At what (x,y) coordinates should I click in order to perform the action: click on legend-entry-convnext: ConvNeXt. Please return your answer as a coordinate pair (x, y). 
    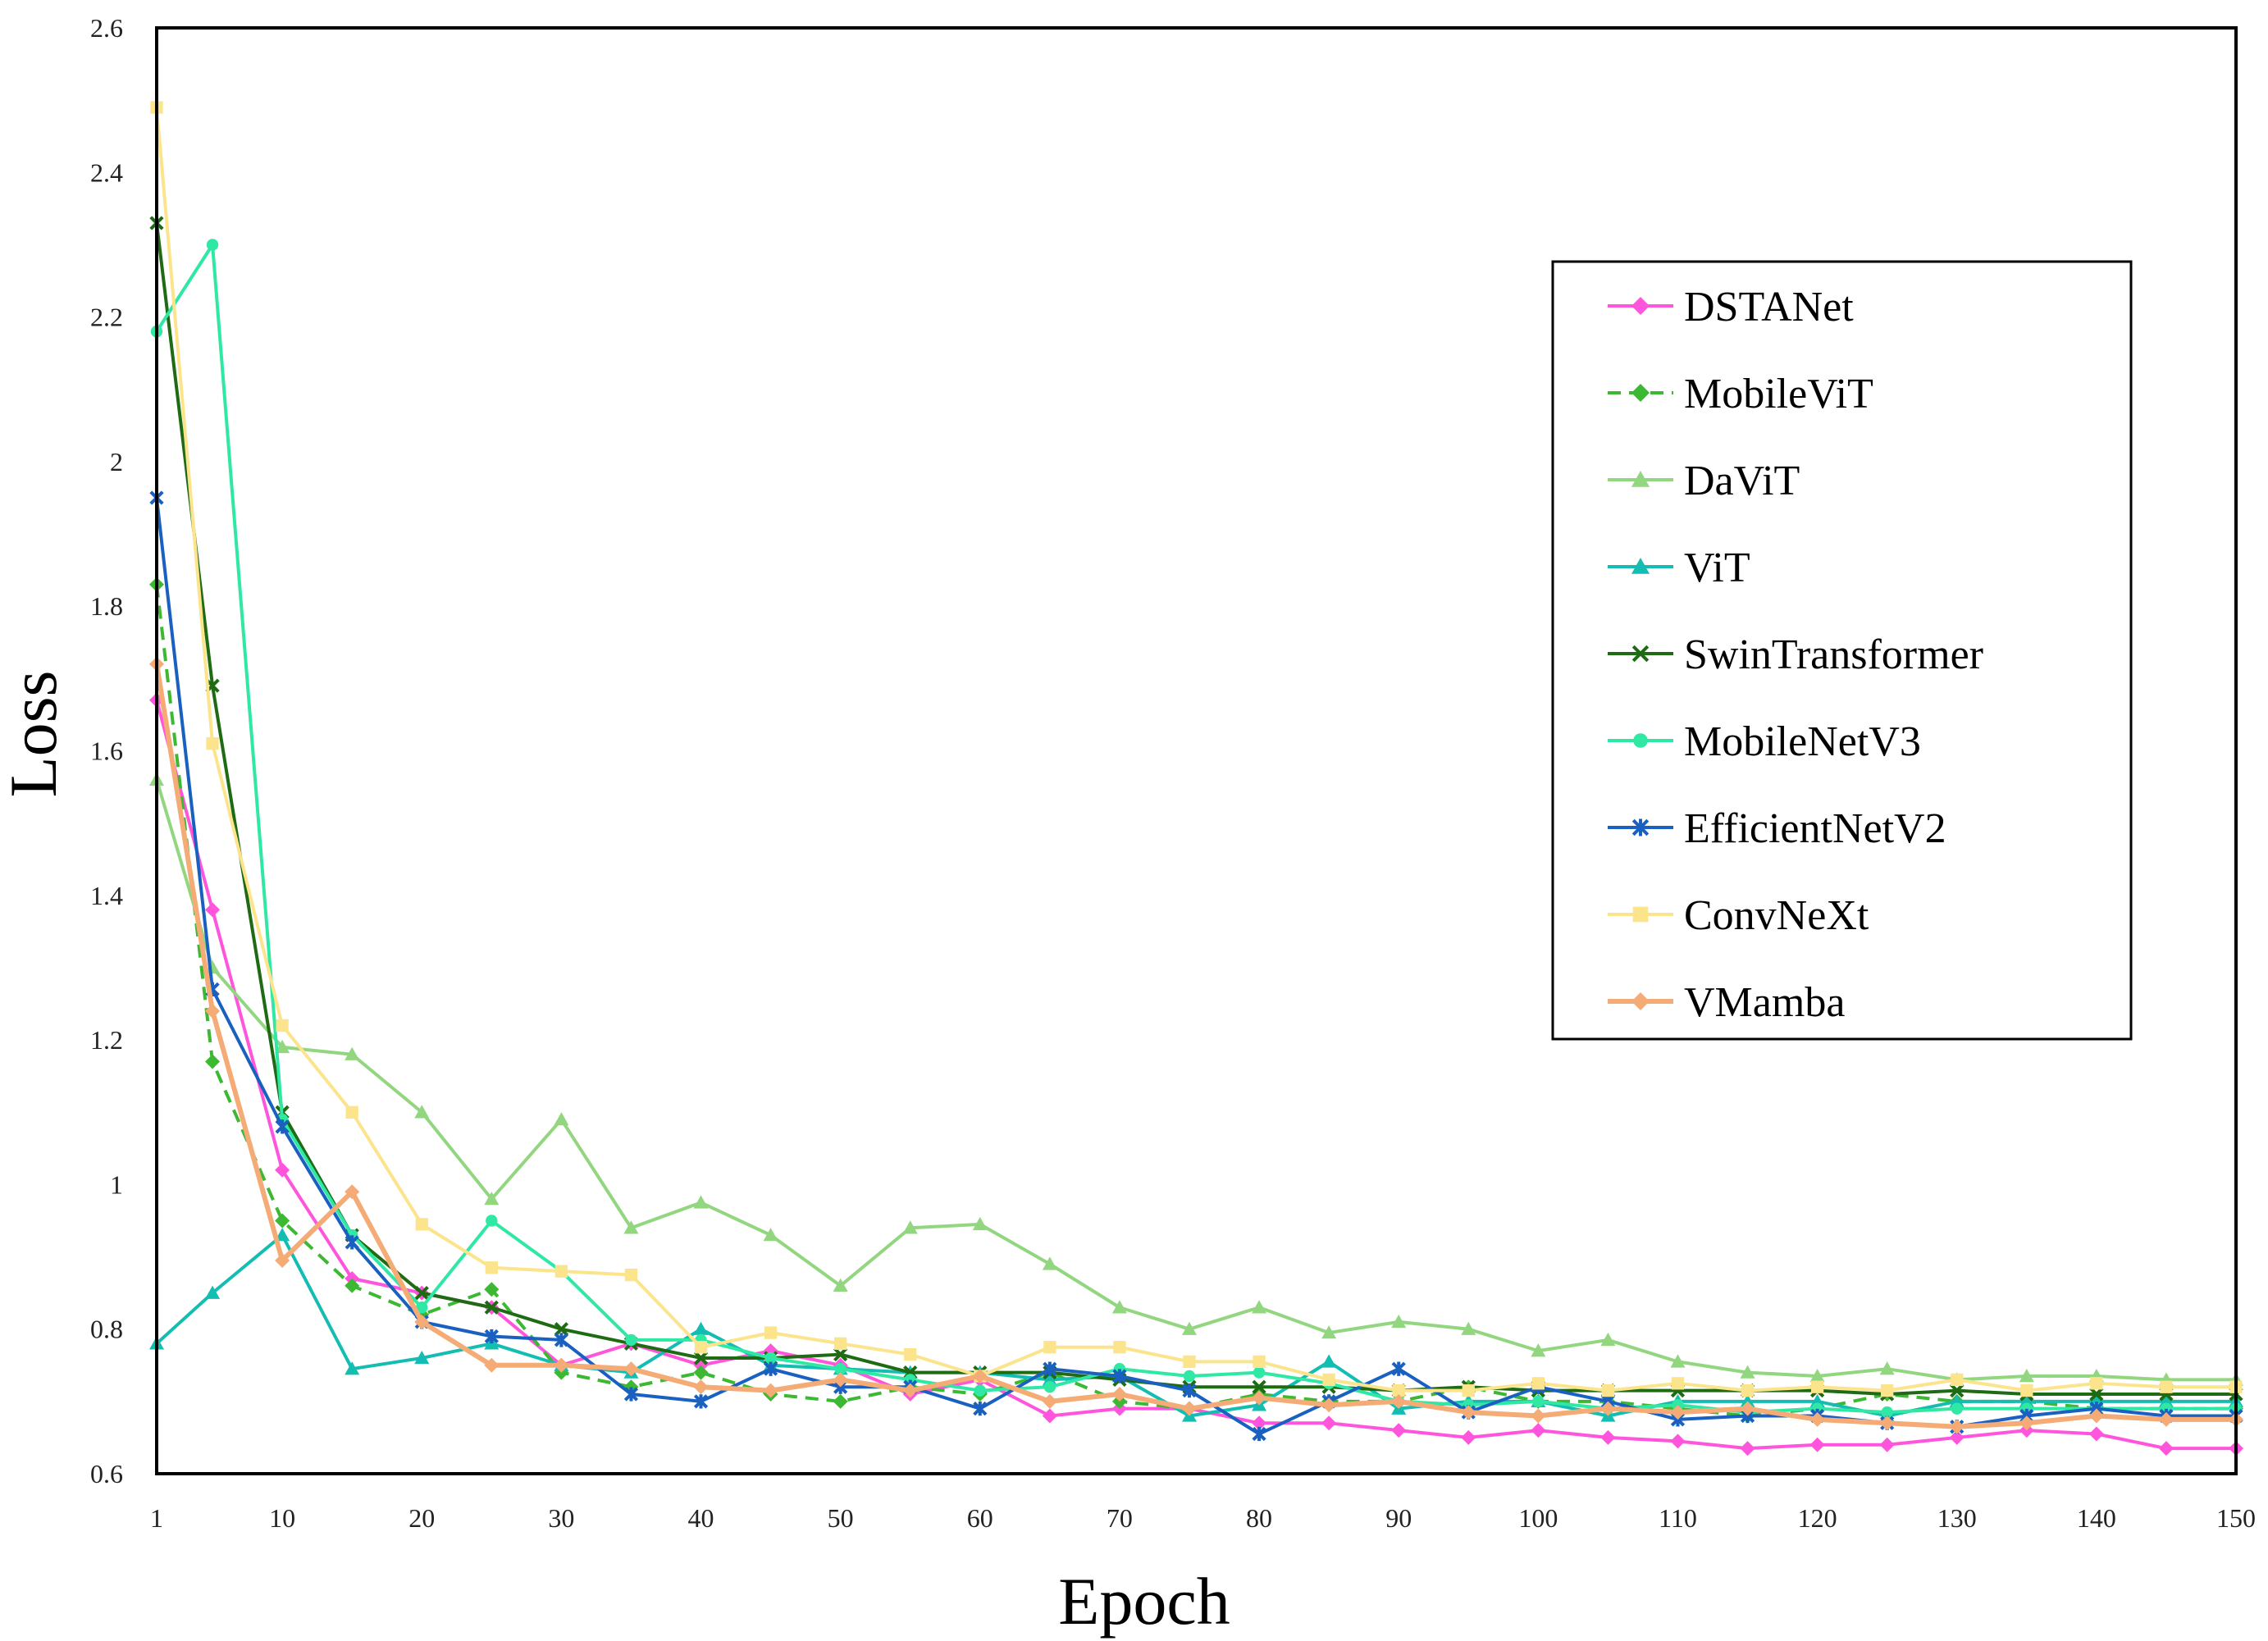
    Looking at the image, I should click on (1738, 915).